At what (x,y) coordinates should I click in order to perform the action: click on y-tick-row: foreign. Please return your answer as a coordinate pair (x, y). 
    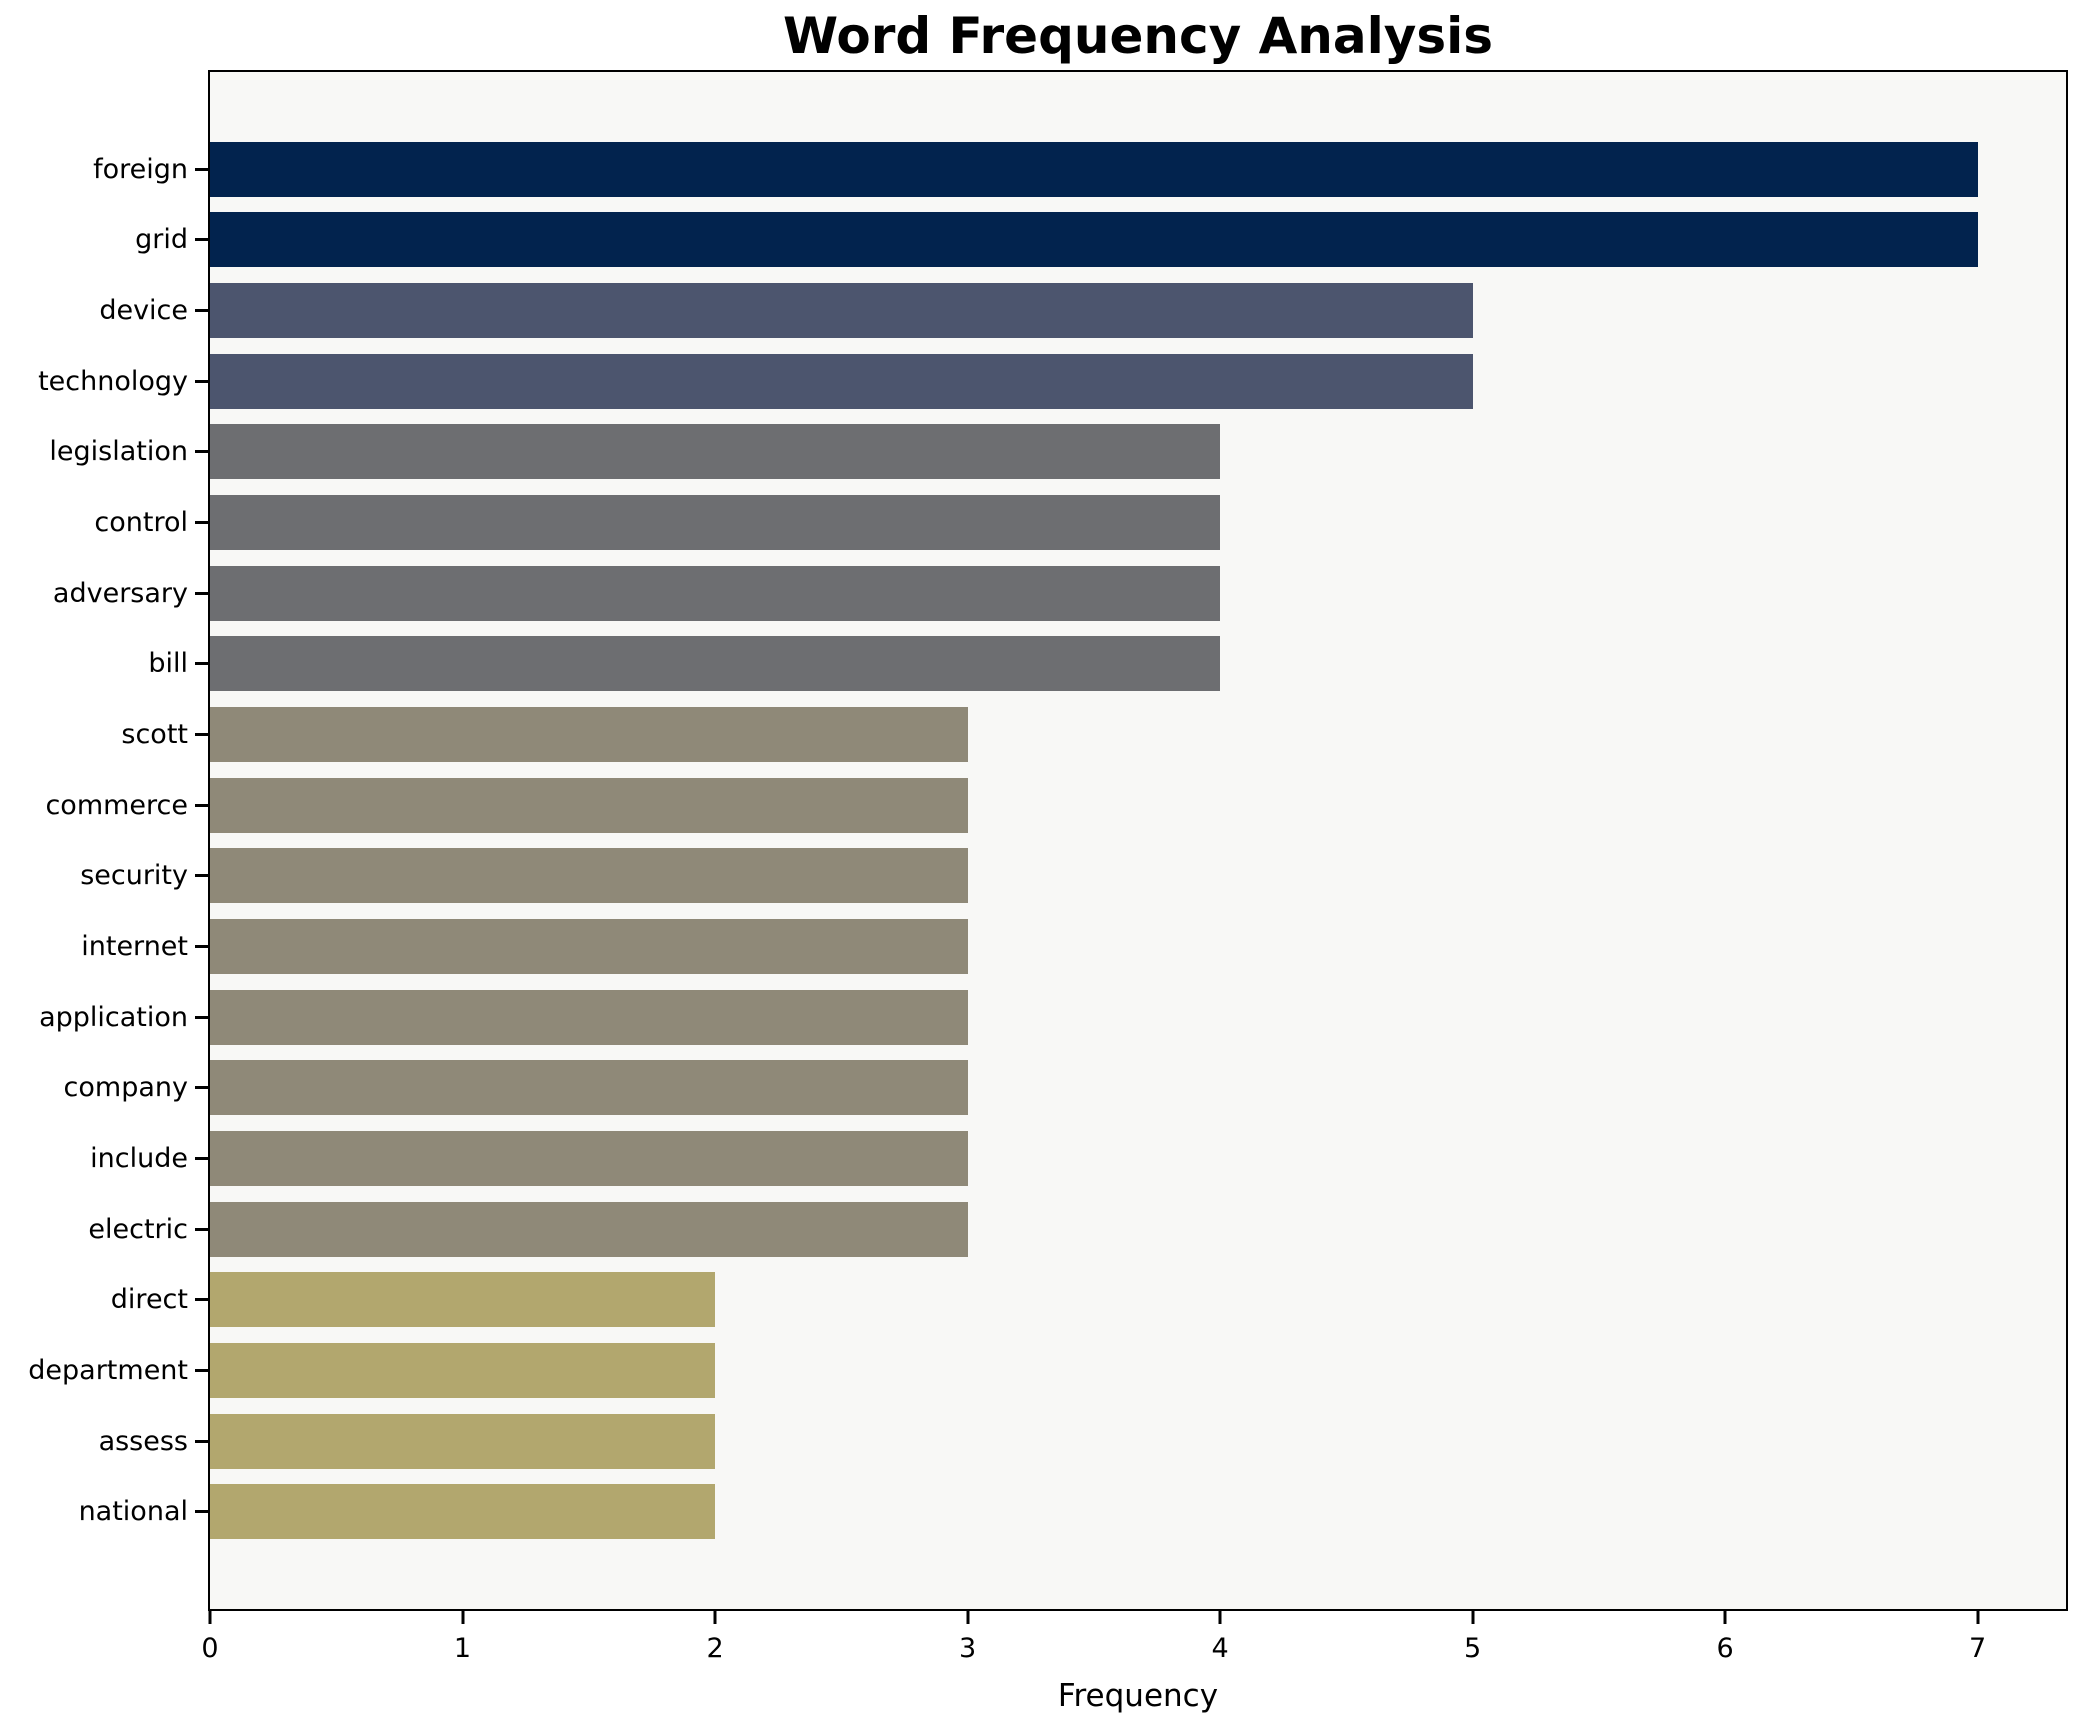
    Looking at the image, I should click on (104, 169).